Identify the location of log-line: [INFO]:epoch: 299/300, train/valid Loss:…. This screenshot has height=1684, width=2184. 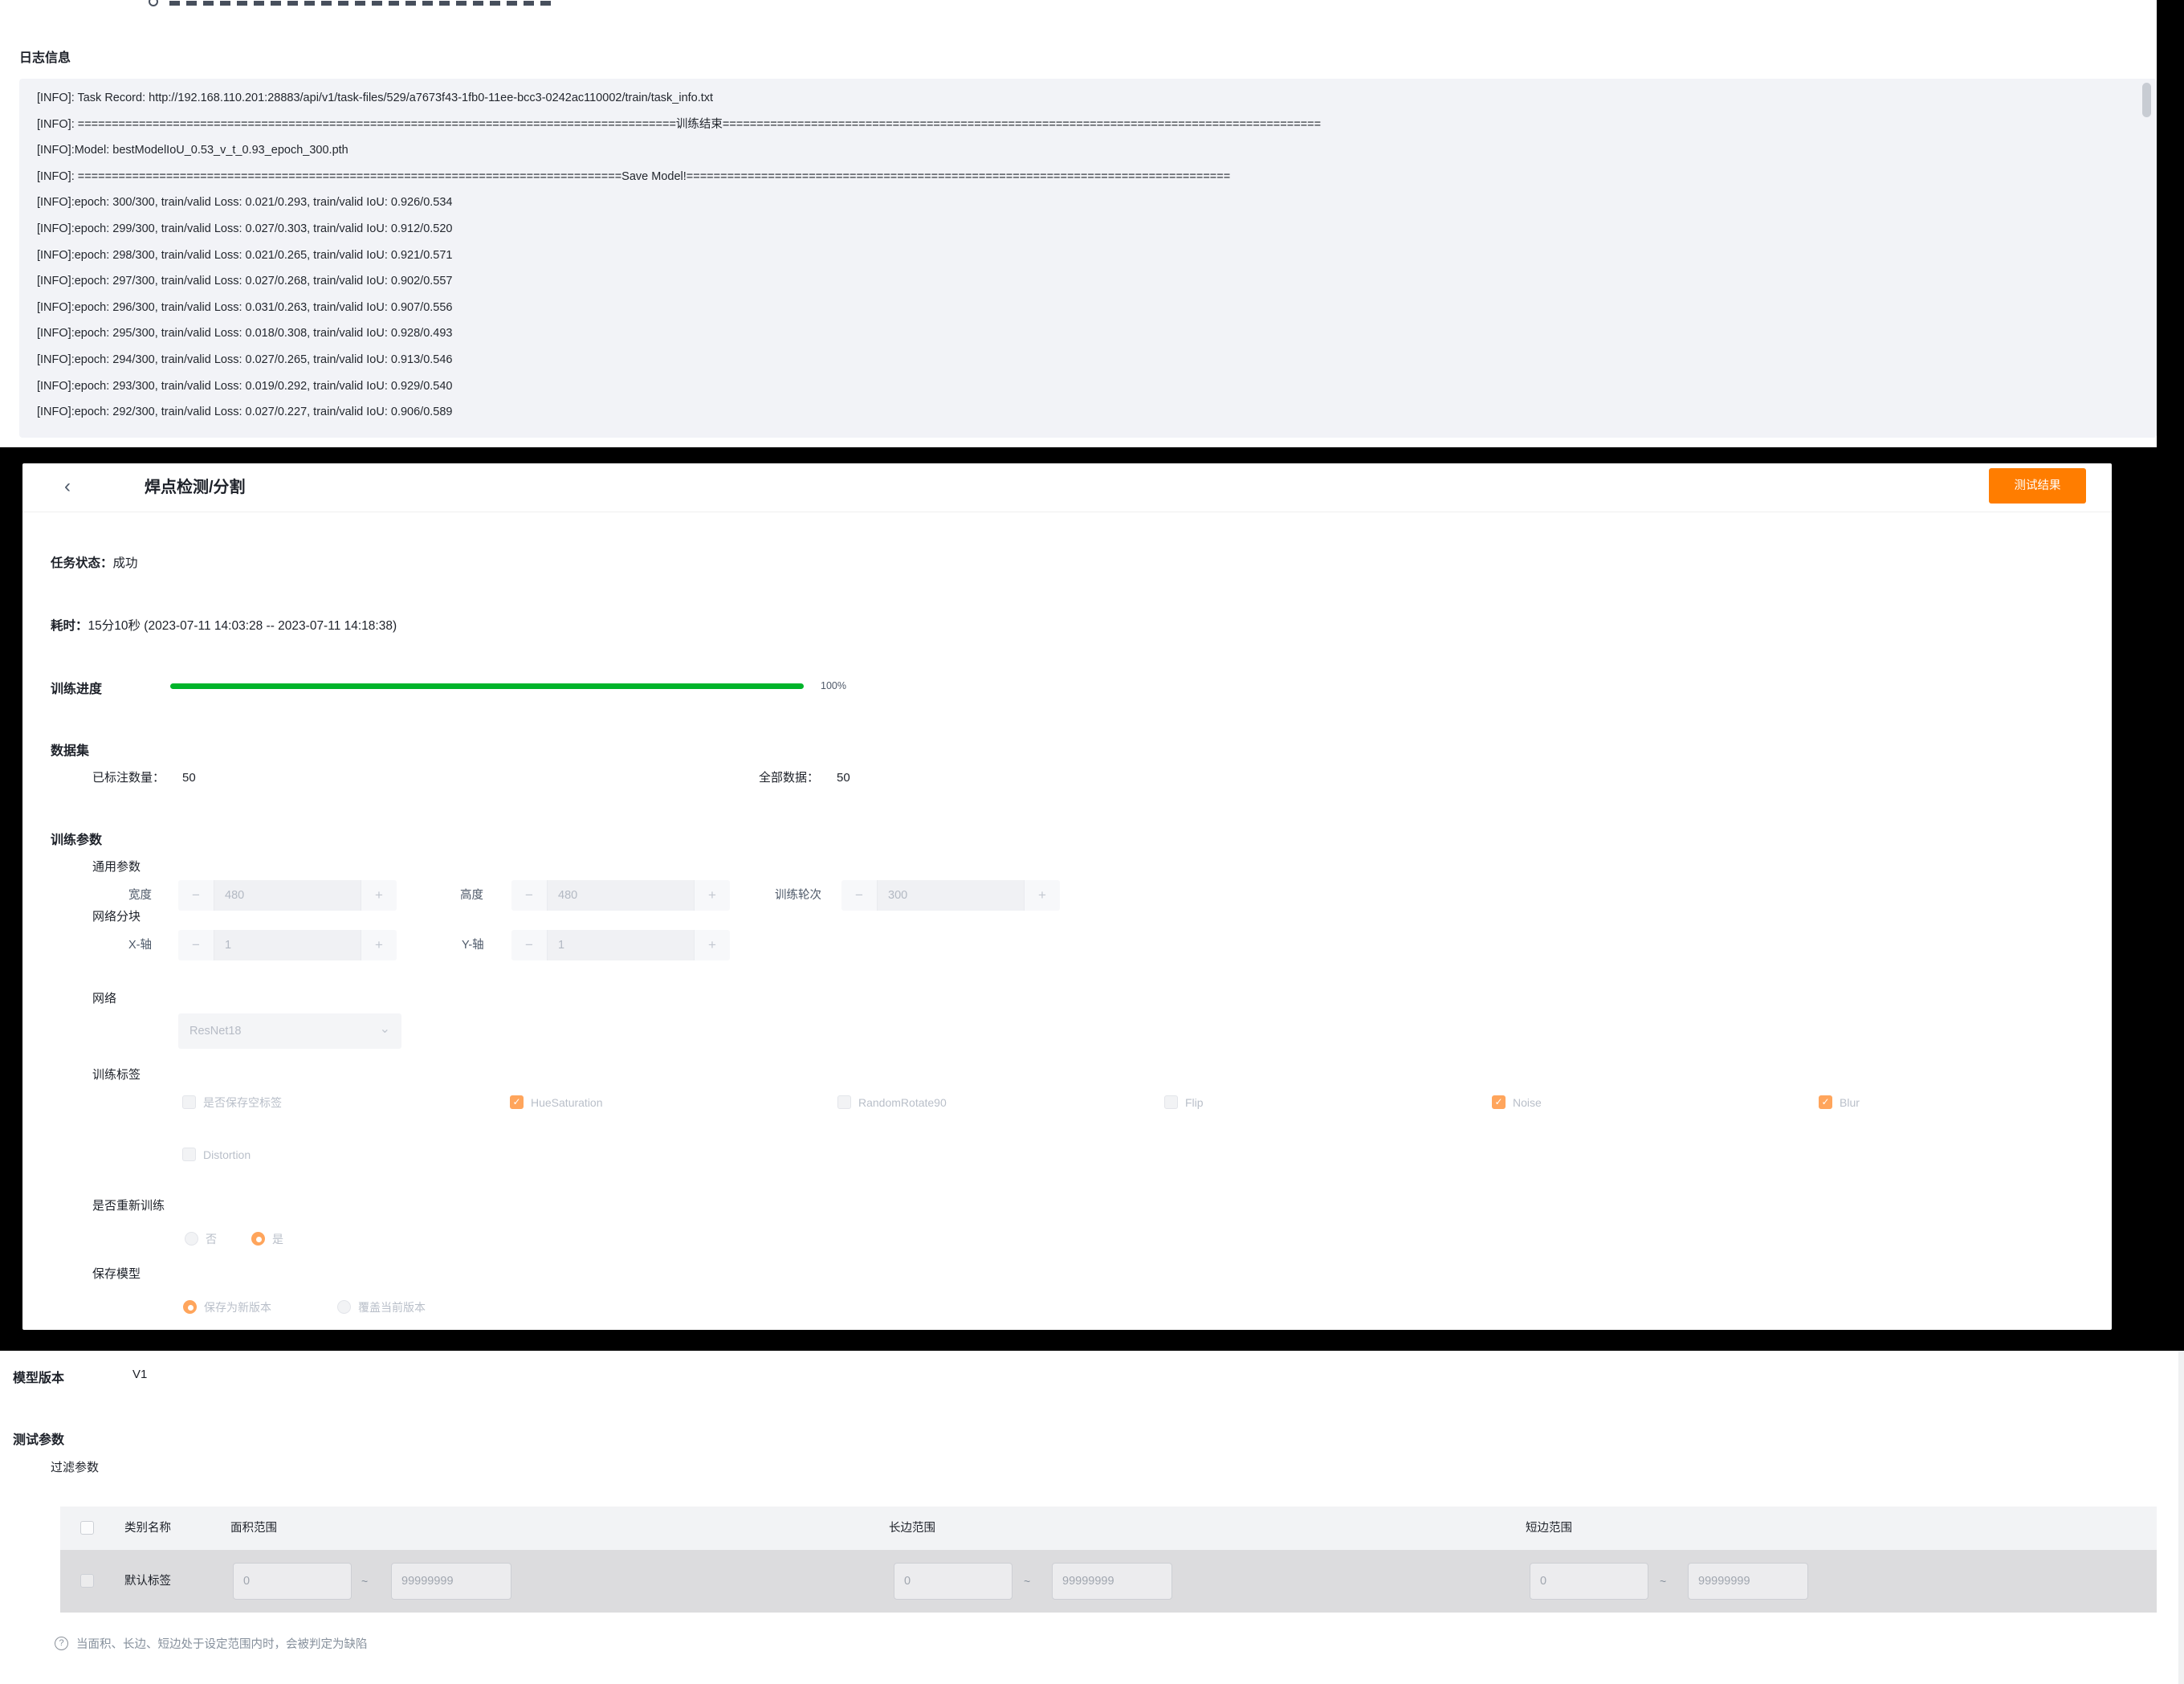
(245, 228).